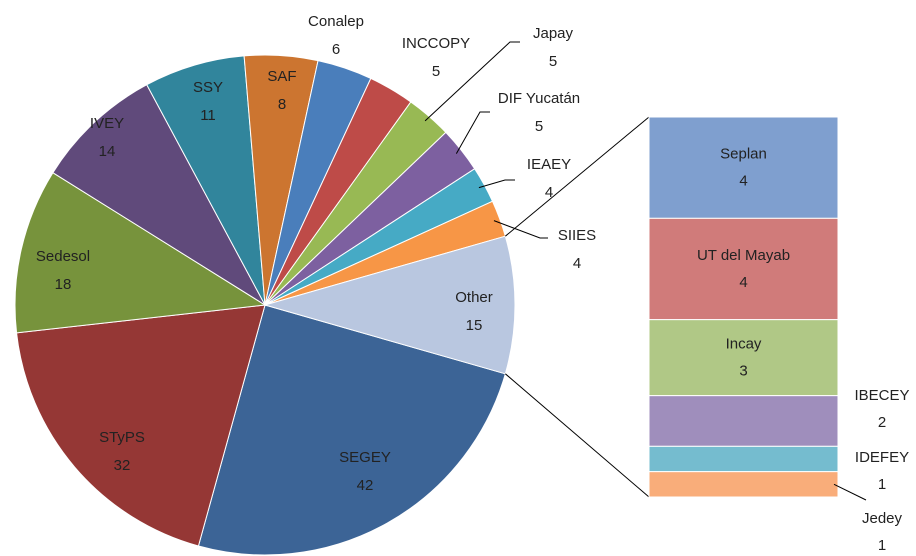 This screenshot has height=556, width=916. Describe the element at coordinates (882, 457) in the screenshot. I see `bar-label: IDEFEY` at that location.